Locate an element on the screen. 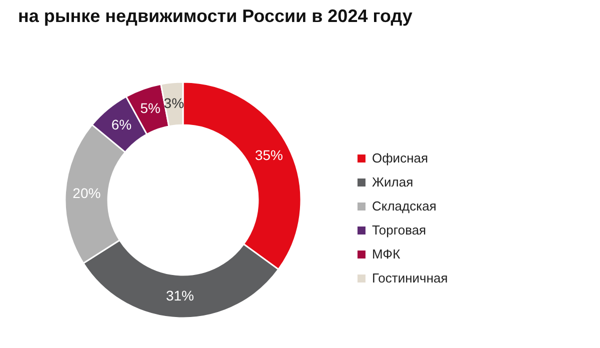  legend-label: Гостиничная is located at coordinates (410, 278).